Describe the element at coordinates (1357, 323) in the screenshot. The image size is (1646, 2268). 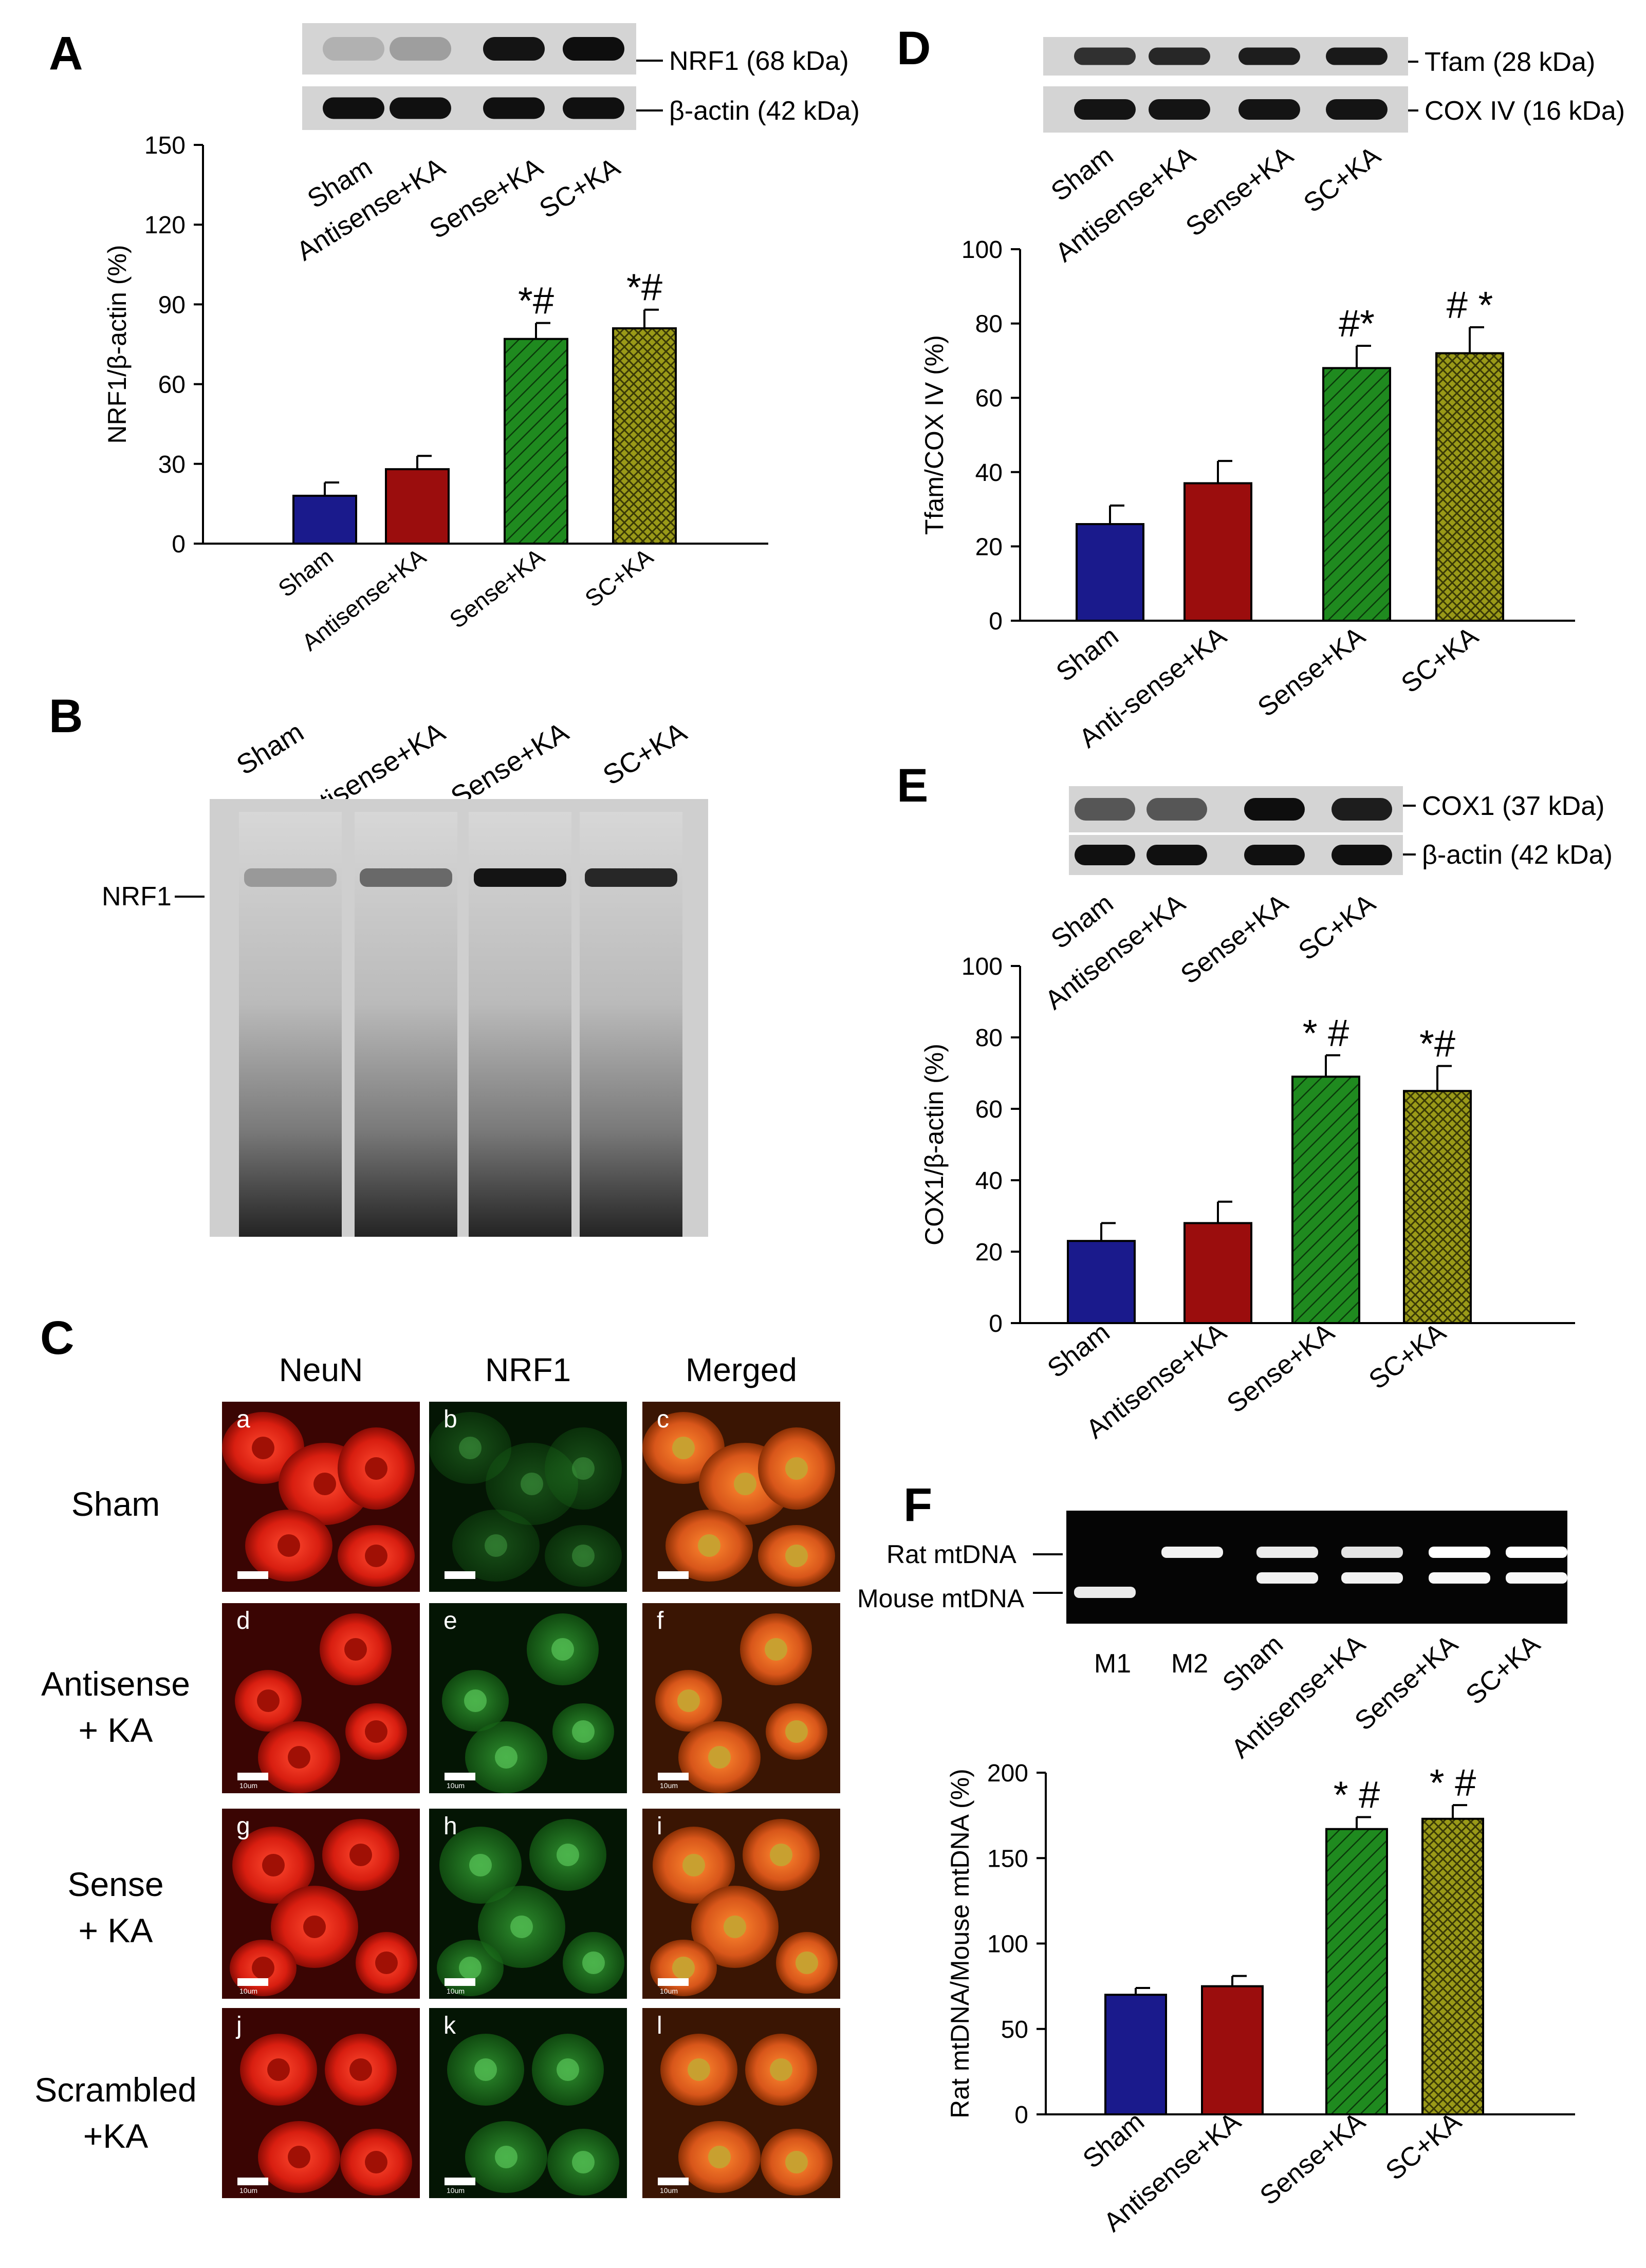
I see `significance-annotation: #*` at that location.